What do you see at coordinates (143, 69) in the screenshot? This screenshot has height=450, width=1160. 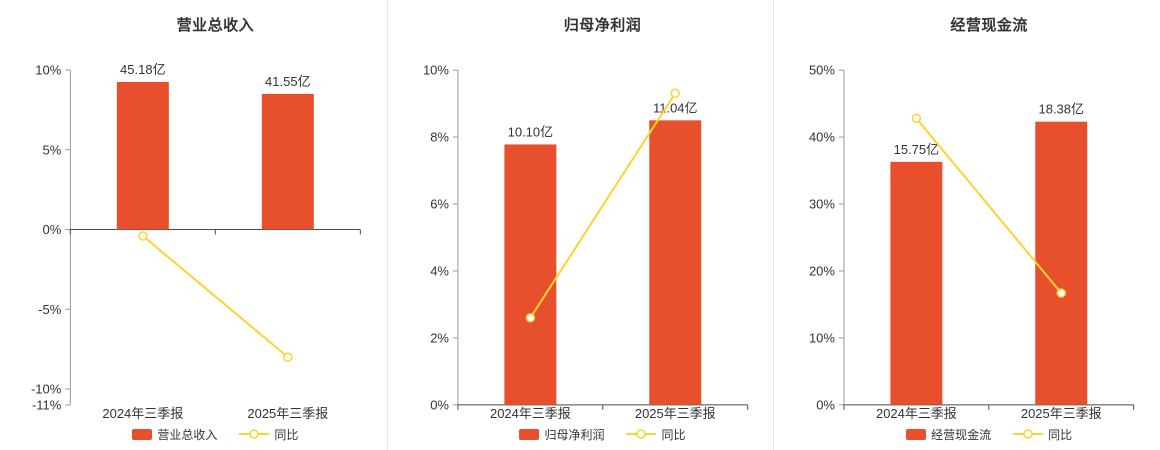 I see `bar-value-label: 45.18亿` at bounding box center [143, 69].